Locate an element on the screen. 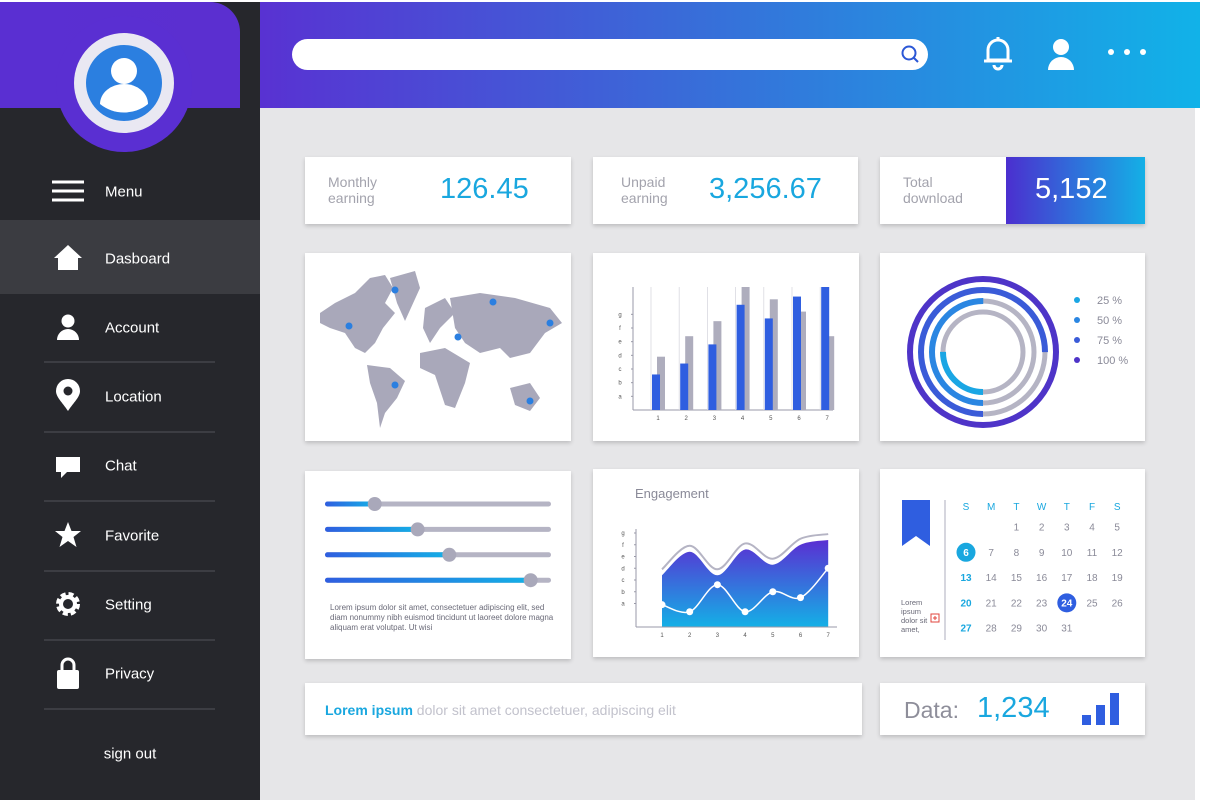 Image resolution: width=1218 pixels, height=811 pixels. x-tick-label: 3 is located at coordinates (715, 419).